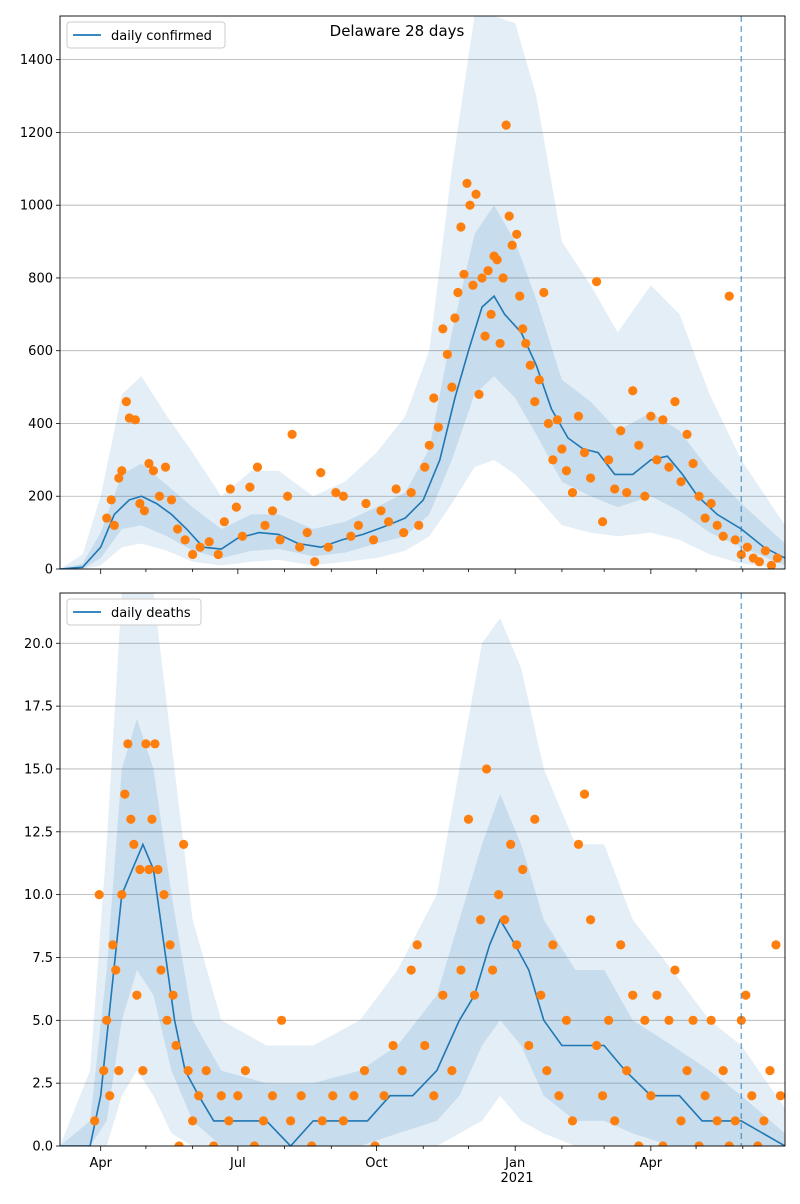  Describe the element at coordinates (40, 424) in the screenshot. I see `y-tick-label: 400` at that location.